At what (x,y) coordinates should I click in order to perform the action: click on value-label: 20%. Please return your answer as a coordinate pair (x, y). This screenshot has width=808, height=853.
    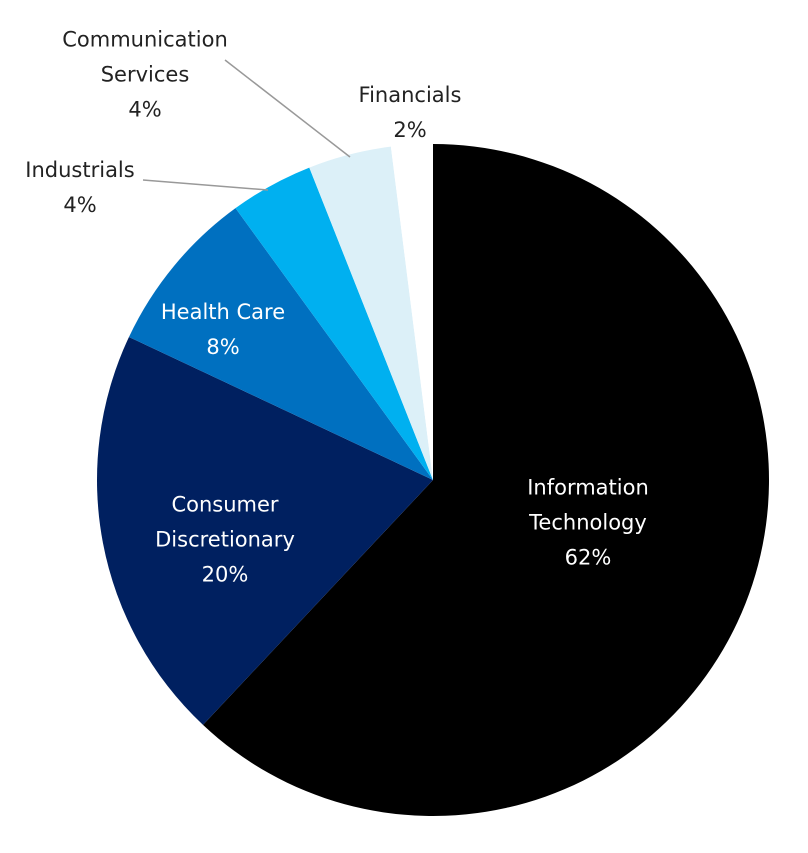
    Looking at the image, I should click on (225, 574).